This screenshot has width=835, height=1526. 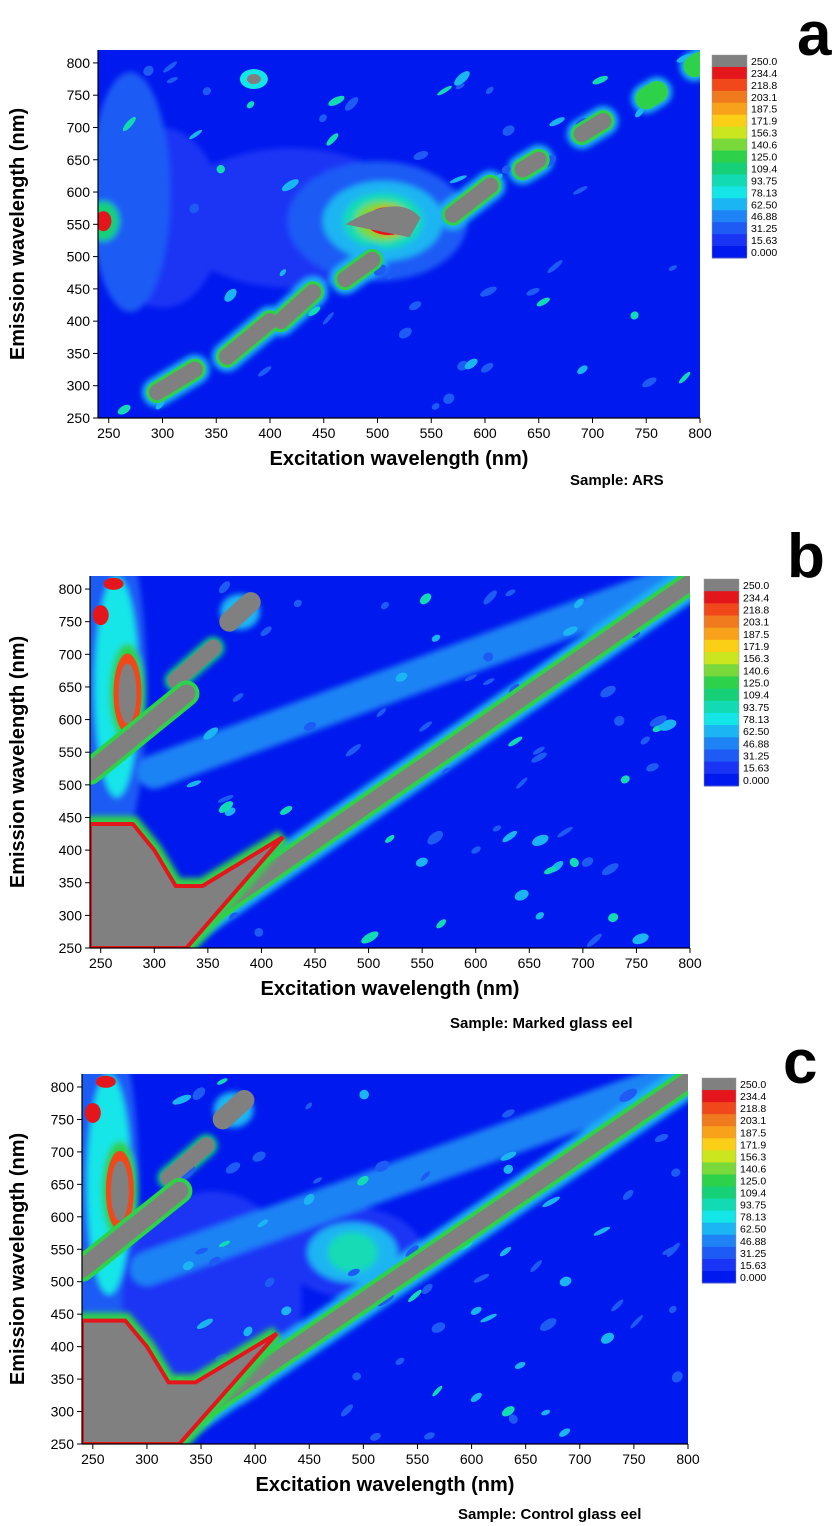 What do you see at coordinates (700, 433) in the screenshot?
I see `x-tick-label: 800` at bounding box center [700, 433].